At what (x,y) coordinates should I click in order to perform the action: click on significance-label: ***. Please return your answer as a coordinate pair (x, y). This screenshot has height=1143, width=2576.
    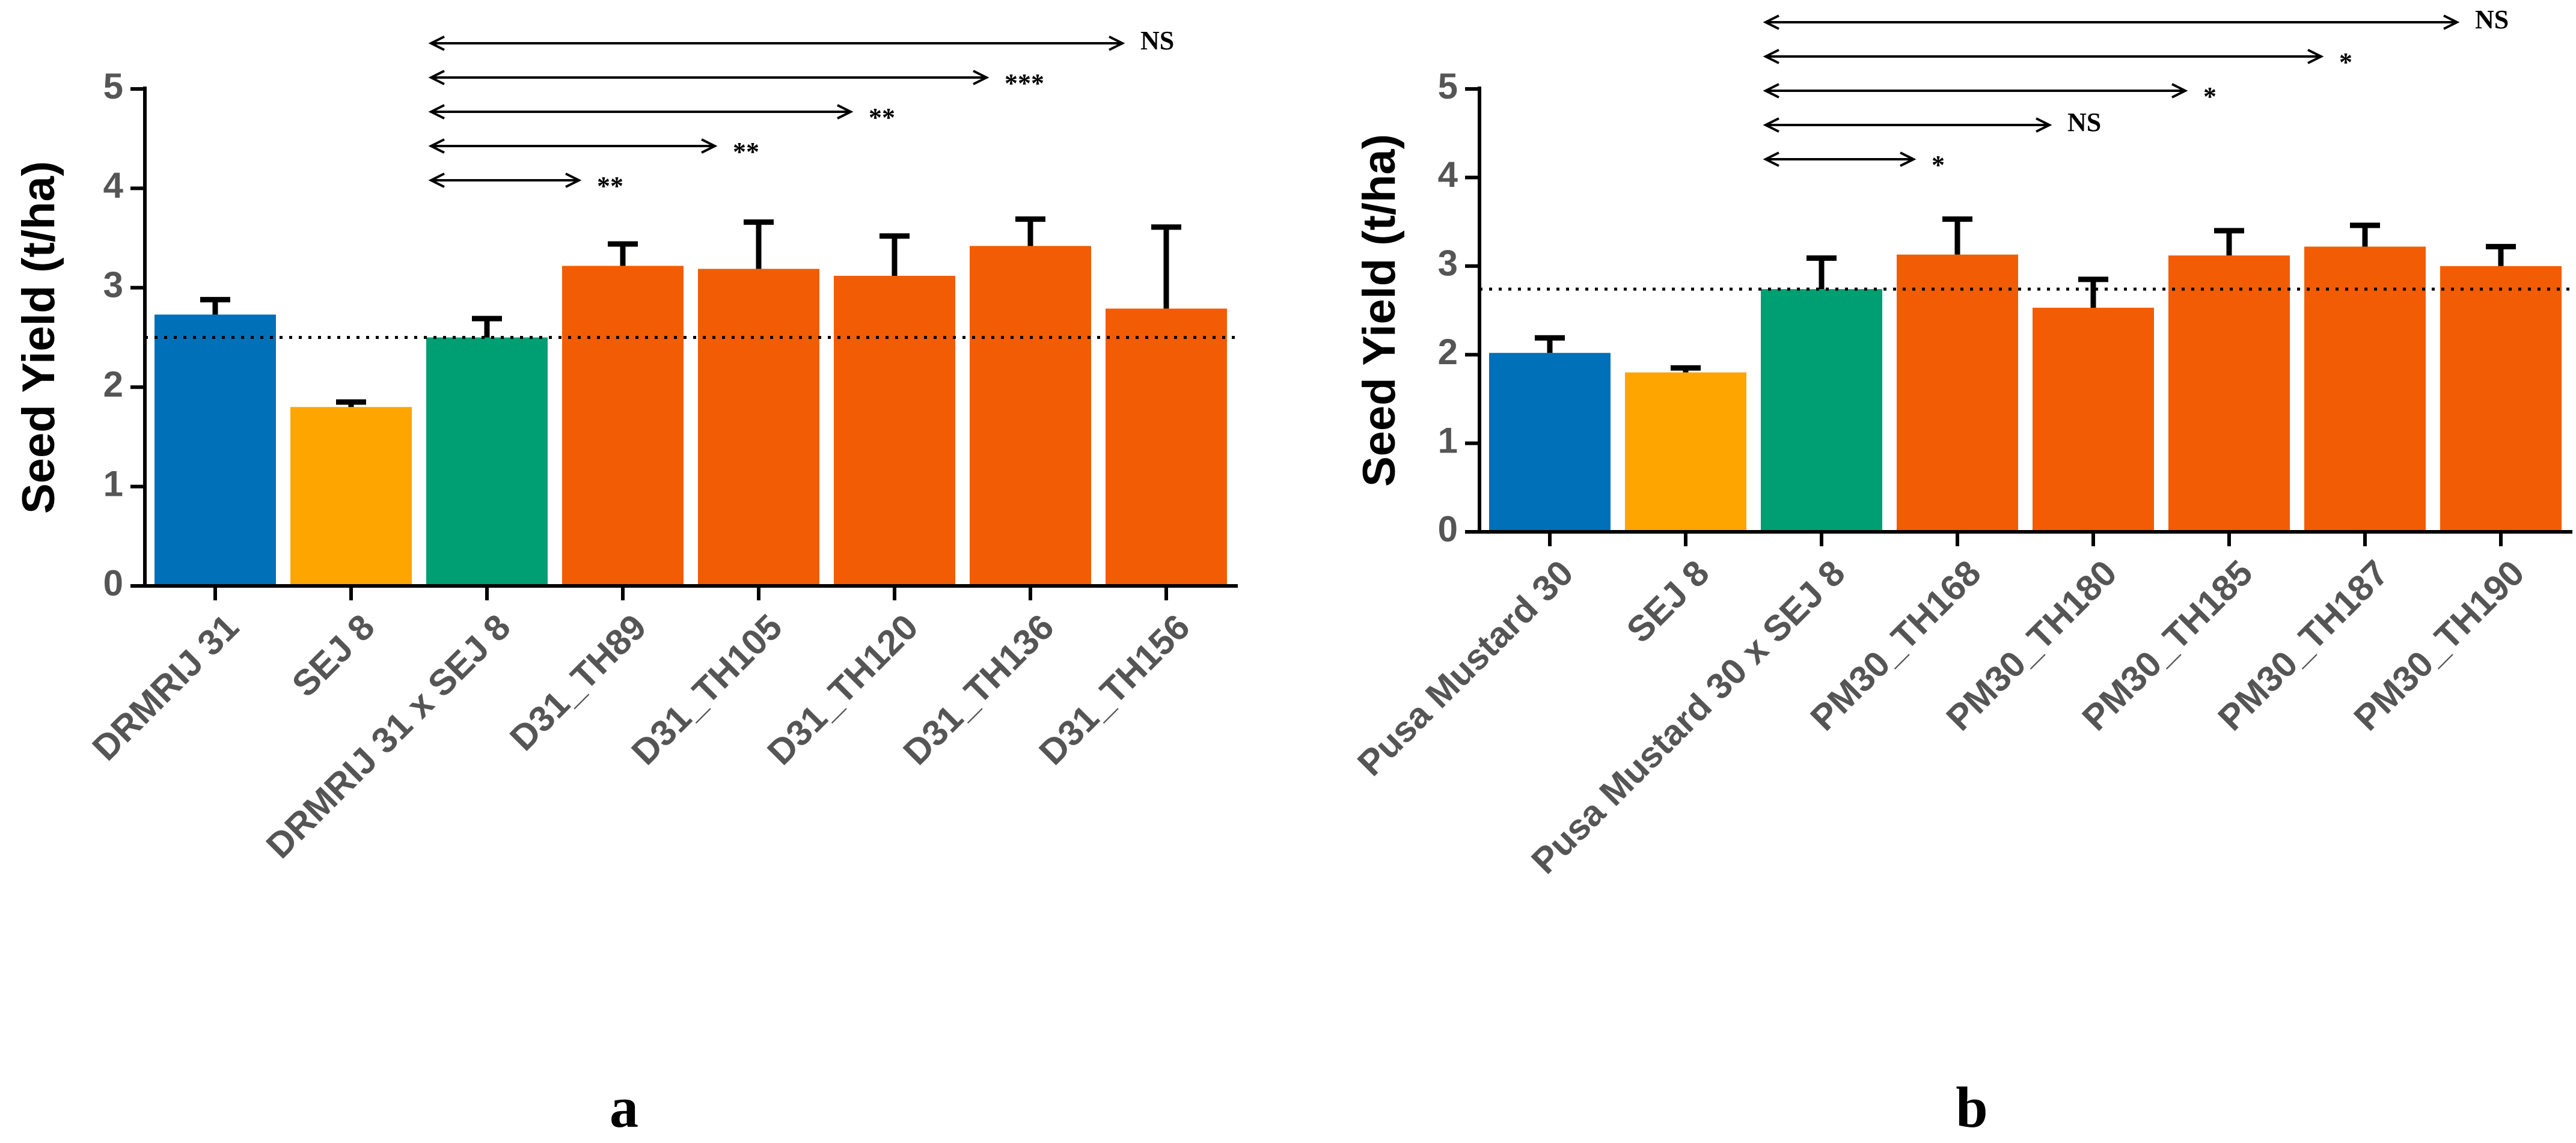
    Looking at the image, I should click on (1024, 84).